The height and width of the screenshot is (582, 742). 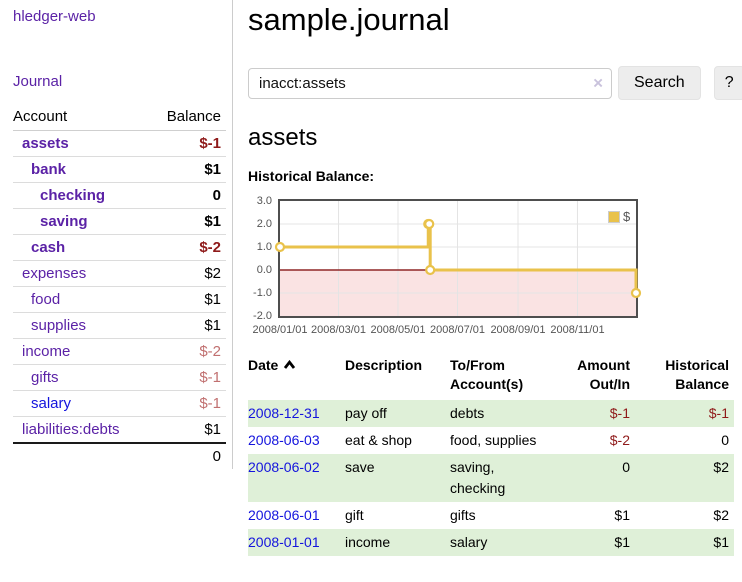 What do you see at coordinates (262, 316) in the screenshot?
I see `y-tick-label: -2.0` at bounding box center [262, 316].